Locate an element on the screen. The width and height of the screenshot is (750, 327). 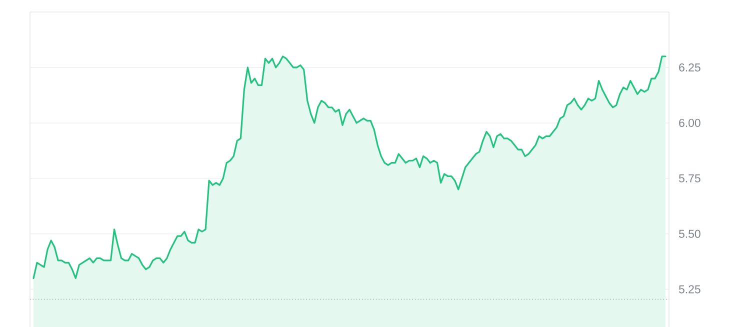
y-tick-label: 5.75 is located at coordinates (689, 178).